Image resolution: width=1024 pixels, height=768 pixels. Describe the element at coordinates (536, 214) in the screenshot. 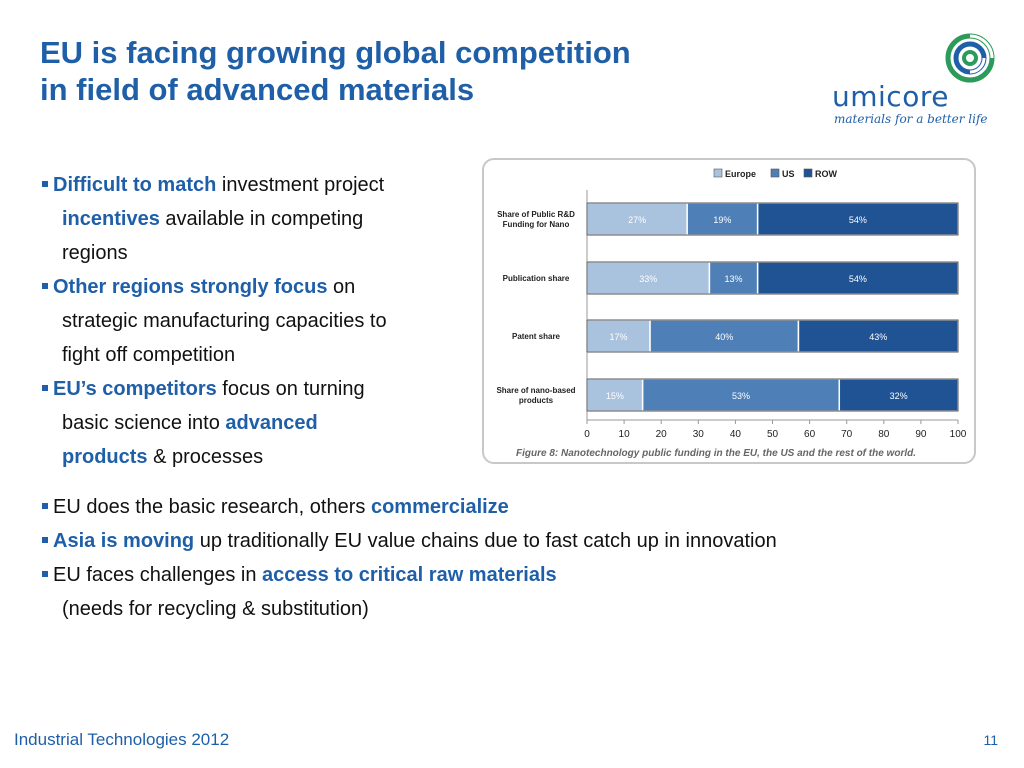

I see `category-label: Share of Public R&D` at that location.